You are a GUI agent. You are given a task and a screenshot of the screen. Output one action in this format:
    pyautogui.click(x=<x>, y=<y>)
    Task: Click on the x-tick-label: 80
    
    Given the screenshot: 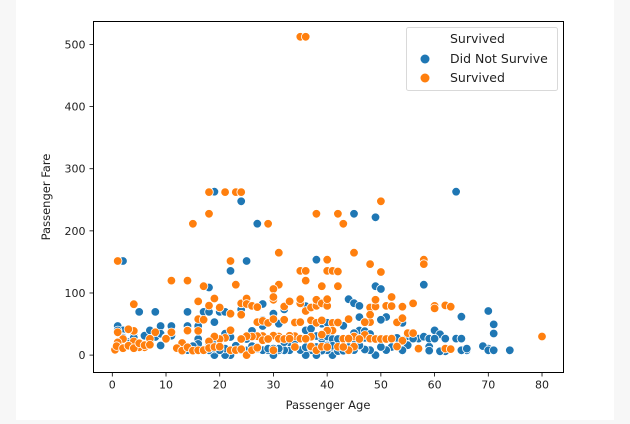 What is the action you would take?
    pyautogui.click(x=542, y=385)
    